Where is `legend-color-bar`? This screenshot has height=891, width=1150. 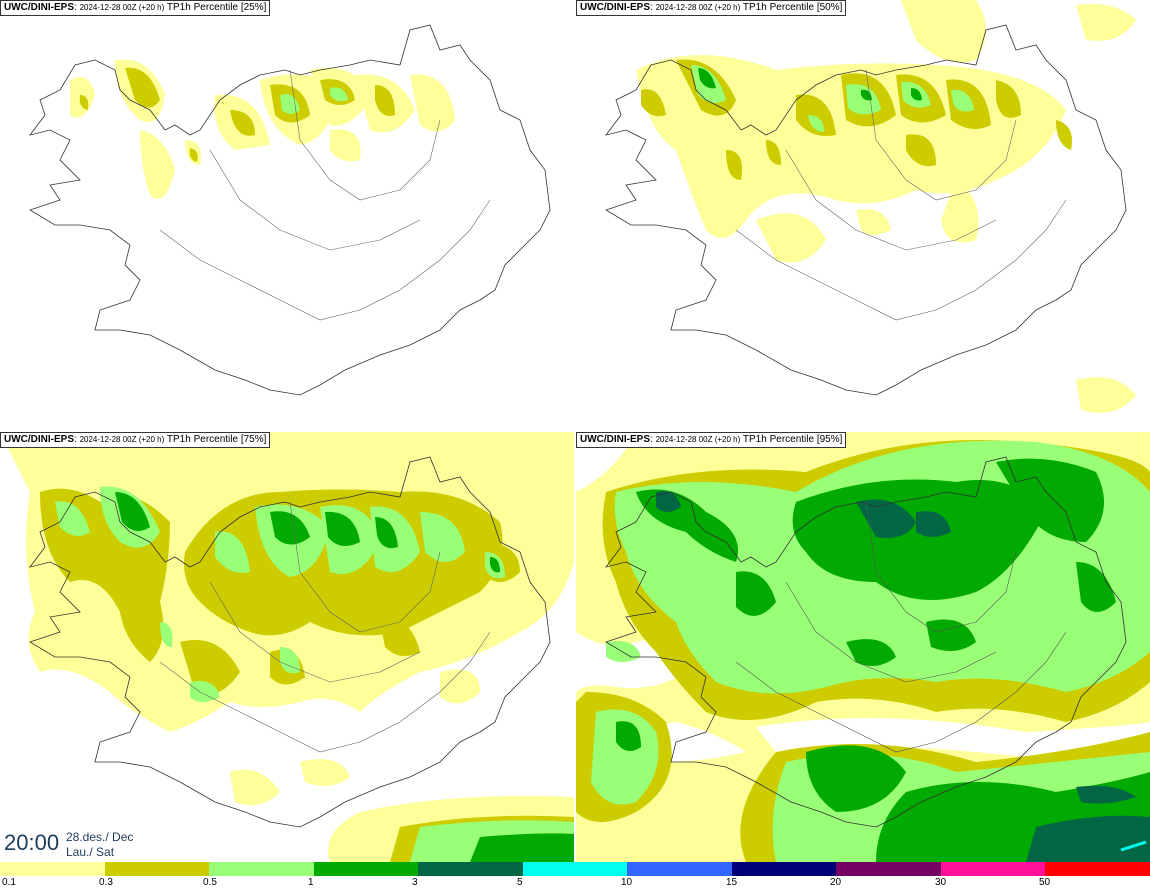 legend-color-bar is located at coordinates (575, 869).